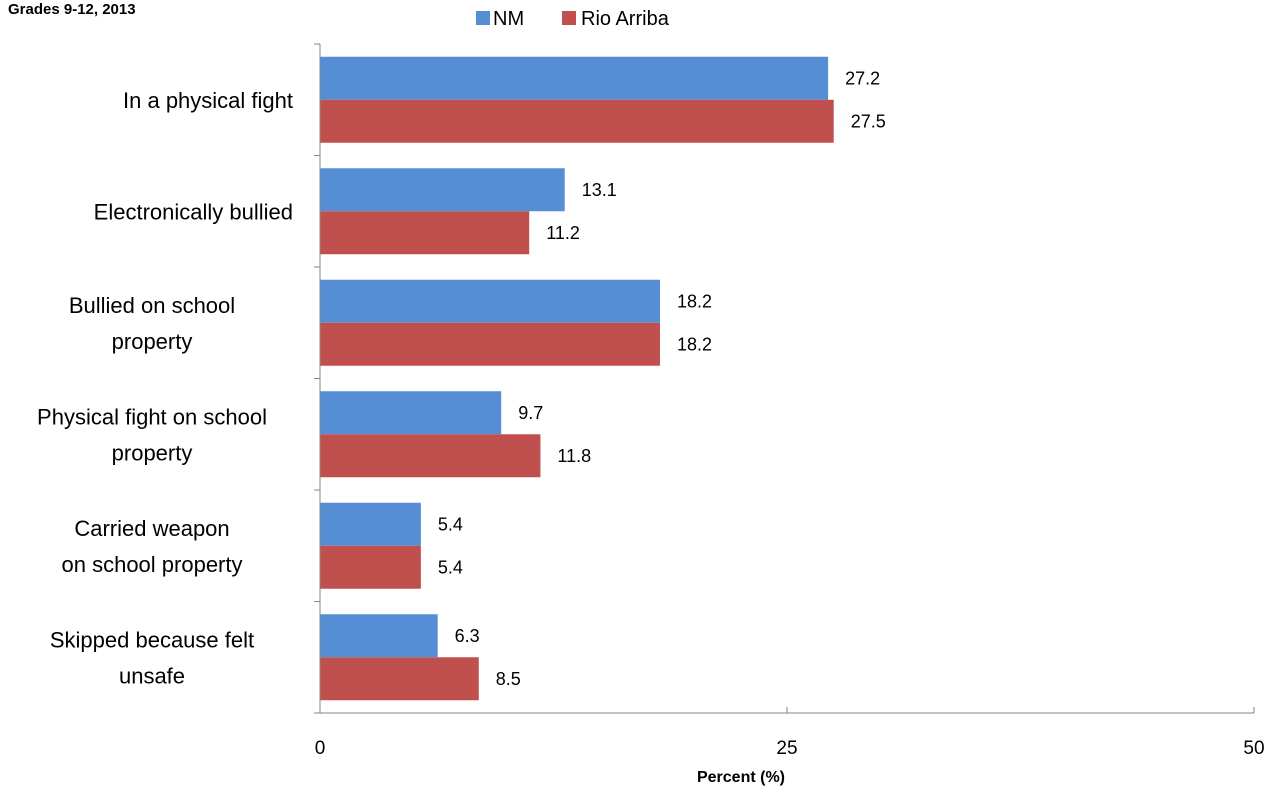 This screenshot has height=792, width=1278. I want to click on category-label: unsafe, so click(152, 675).